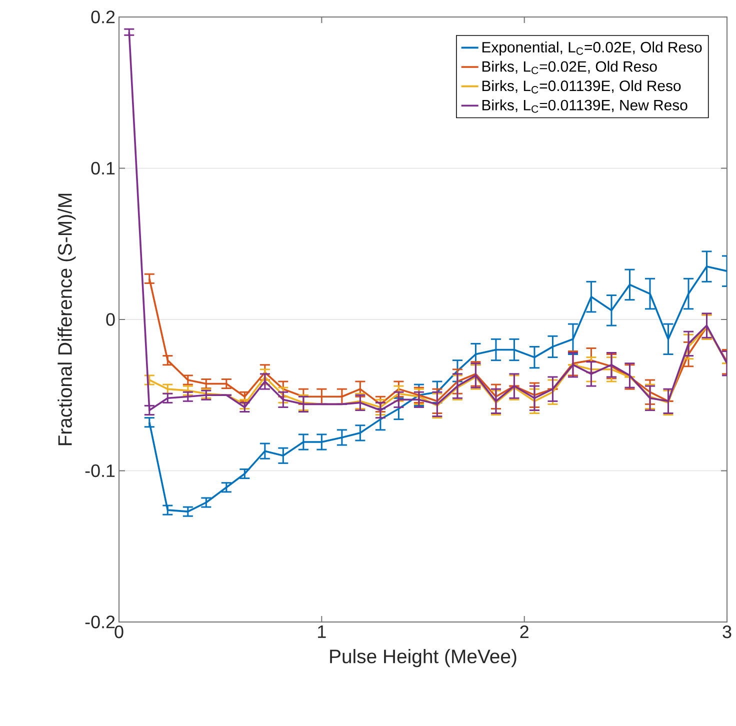  What do you see at coordinates (119, 631) in the screenshot?
I see `x-tick-label: 0` at bounding box center [119, 631].